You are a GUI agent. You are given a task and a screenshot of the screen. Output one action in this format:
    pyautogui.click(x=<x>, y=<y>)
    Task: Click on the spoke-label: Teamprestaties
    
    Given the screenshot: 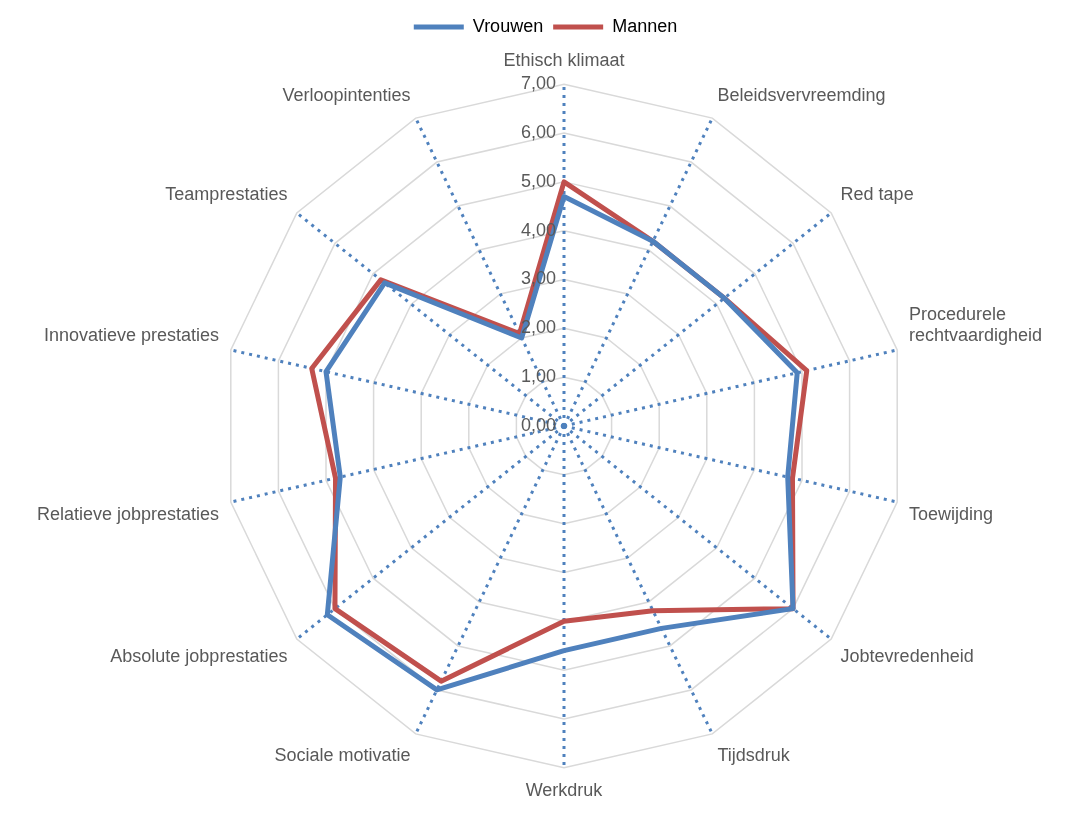 What is the action you would take?
    pyautogui.click(x=226, y=193)
    